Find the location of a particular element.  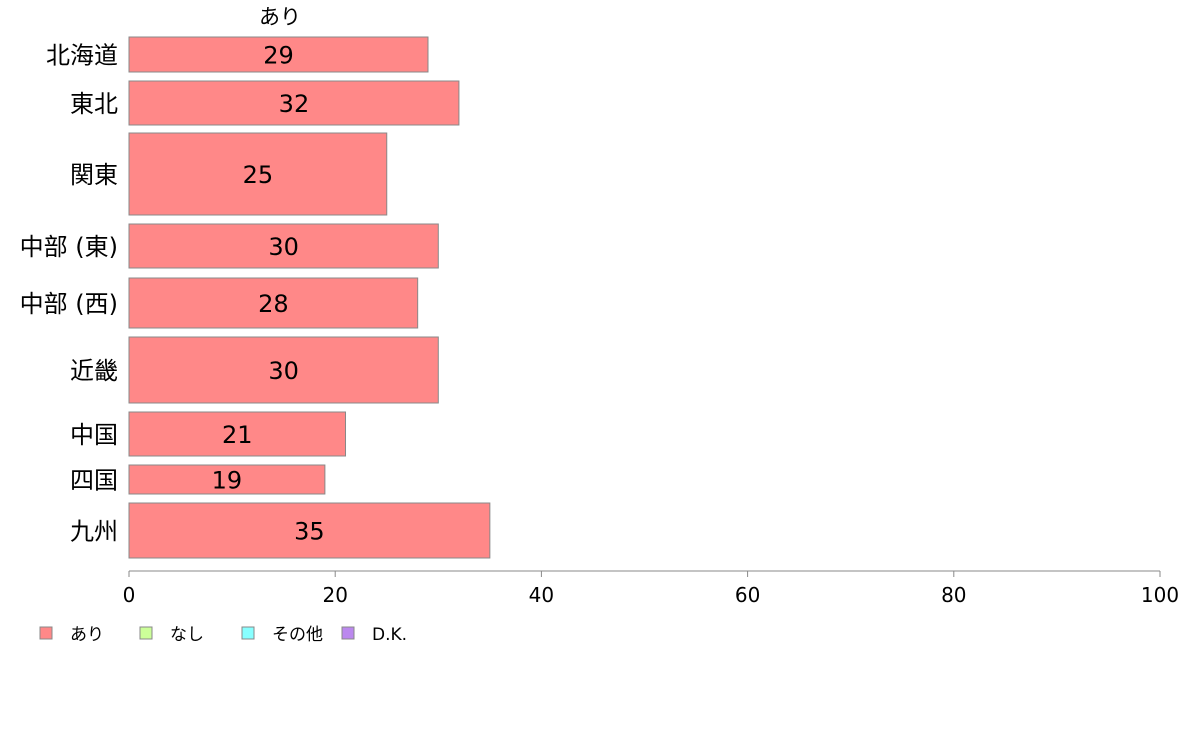

legend: あり なし その他 D.K. is located at coordinates (223, 635).